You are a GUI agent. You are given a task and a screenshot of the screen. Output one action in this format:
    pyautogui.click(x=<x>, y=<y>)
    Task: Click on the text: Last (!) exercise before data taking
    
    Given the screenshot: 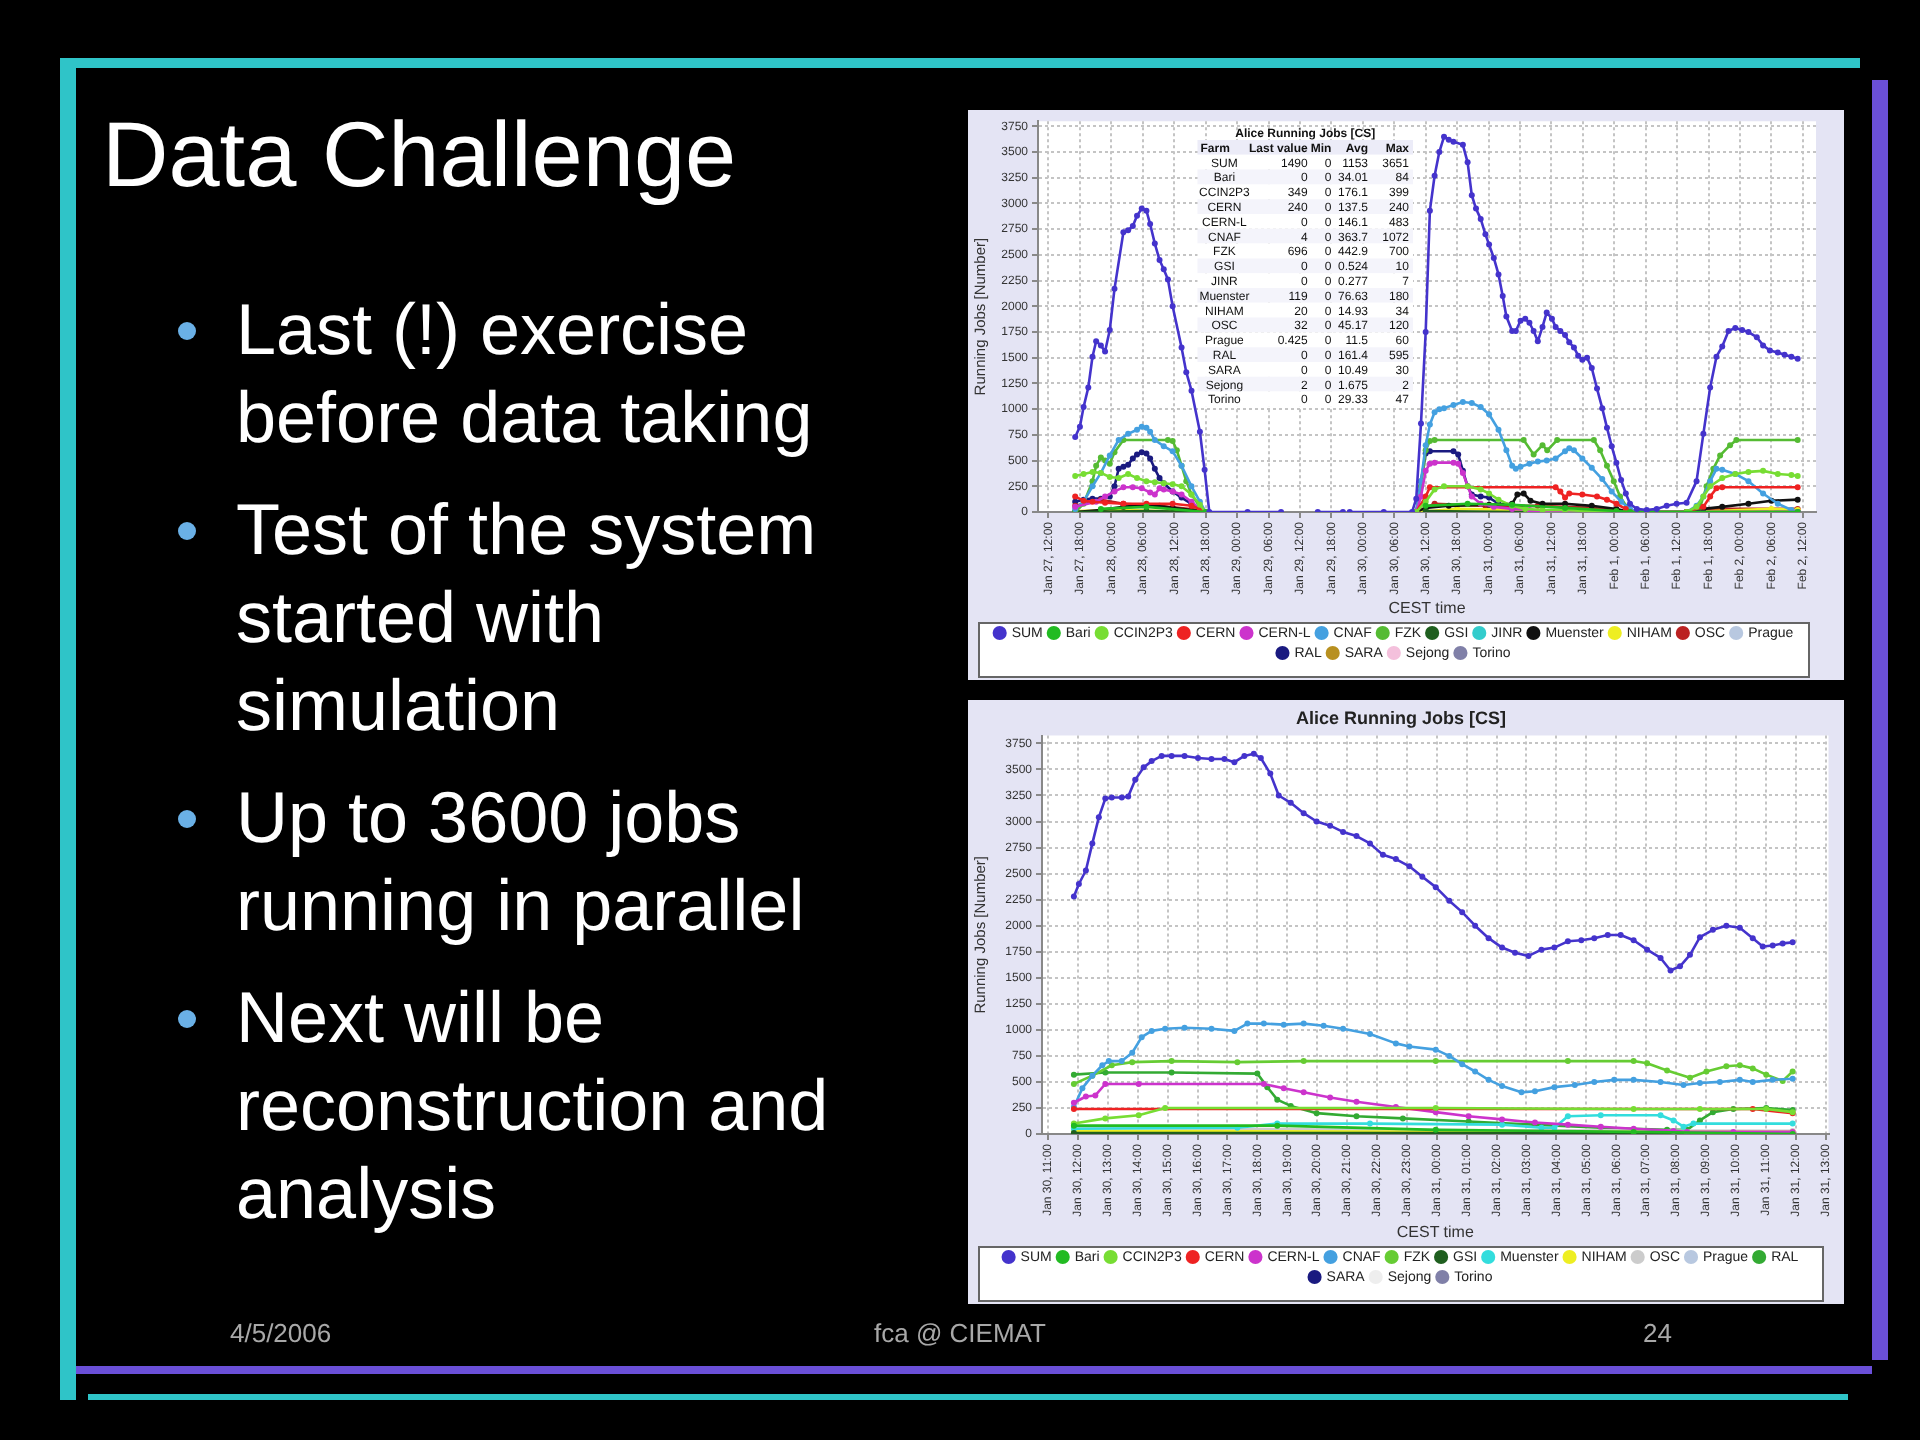 What is the action you would take?
    pyautogui.click(x=524, y=373)
    